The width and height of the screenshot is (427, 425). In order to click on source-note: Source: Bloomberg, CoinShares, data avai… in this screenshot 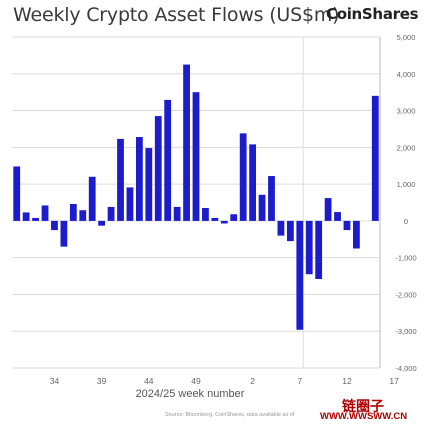, I will do `click(230, 415)`.